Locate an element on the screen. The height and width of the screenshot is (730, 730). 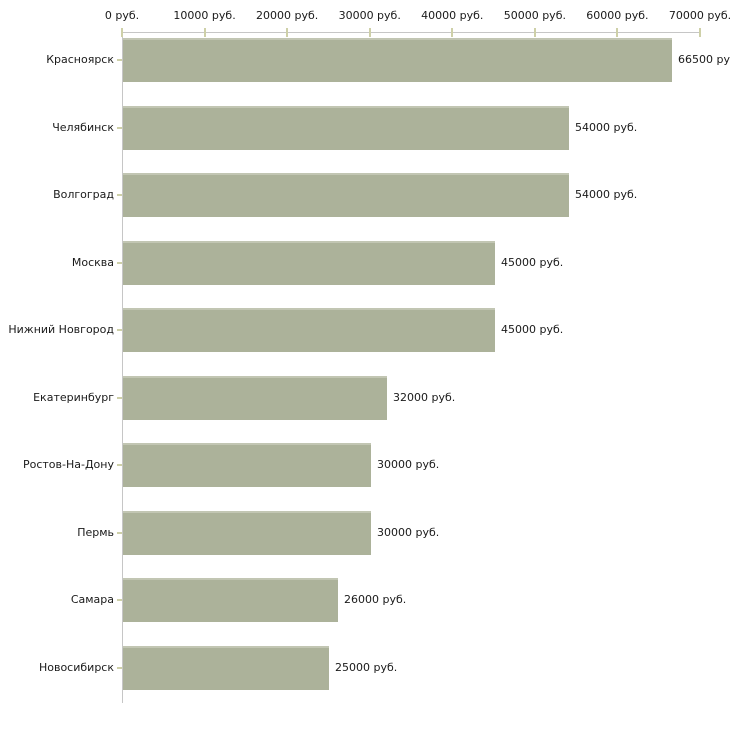
category-label: Екатеринбург is located at coordinates (73, 397).